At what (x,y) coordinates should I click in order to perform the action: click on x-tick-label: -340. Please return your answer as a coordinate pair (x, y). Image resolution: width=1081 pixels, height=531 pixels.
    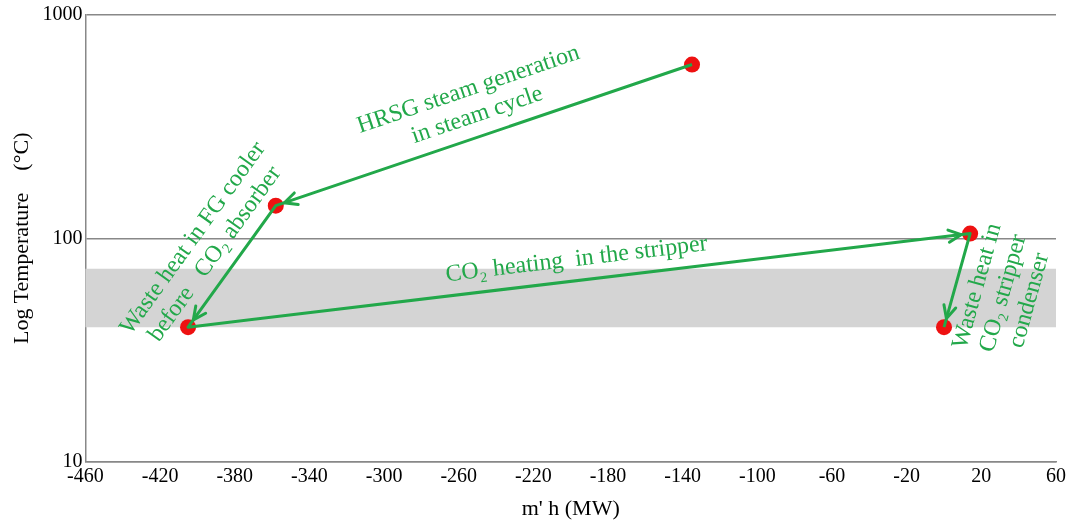
    Looking at the image, I should click on (309, 474).